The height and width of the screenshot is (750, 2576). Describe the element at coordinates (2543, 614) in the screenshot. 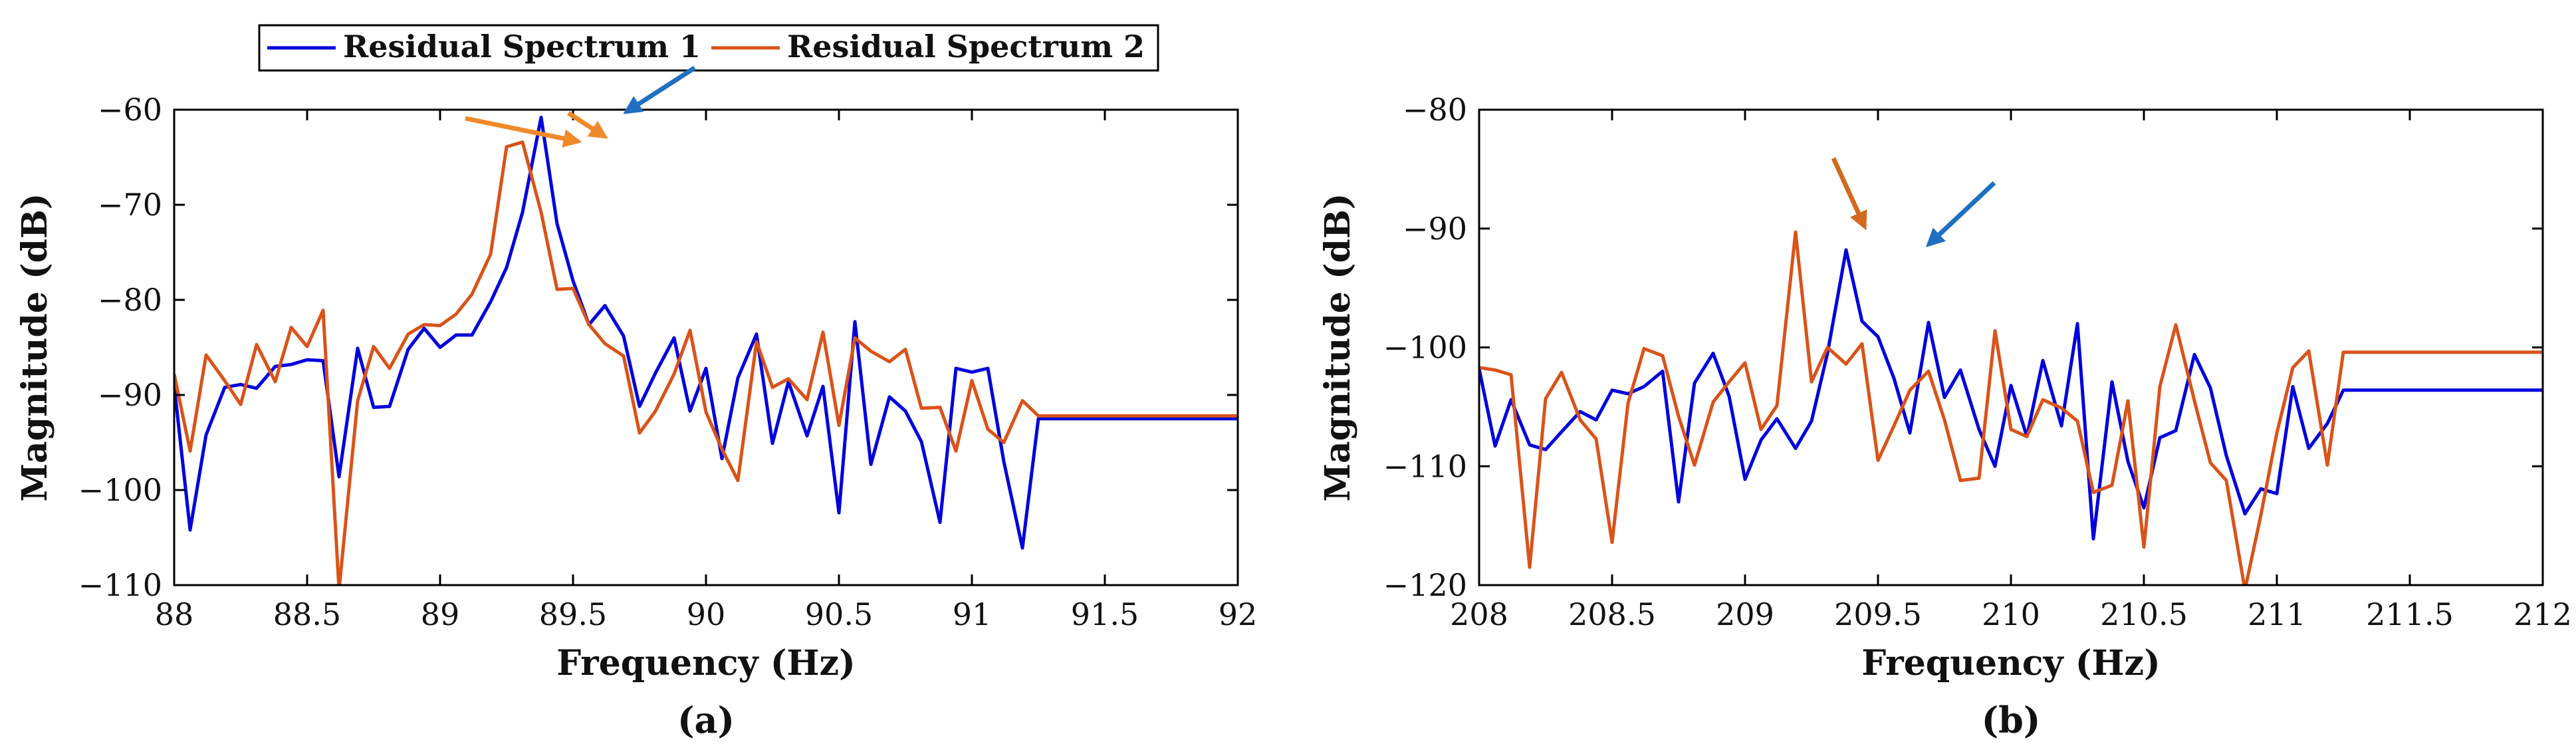

I see `x-tick-label: 212` at that location.